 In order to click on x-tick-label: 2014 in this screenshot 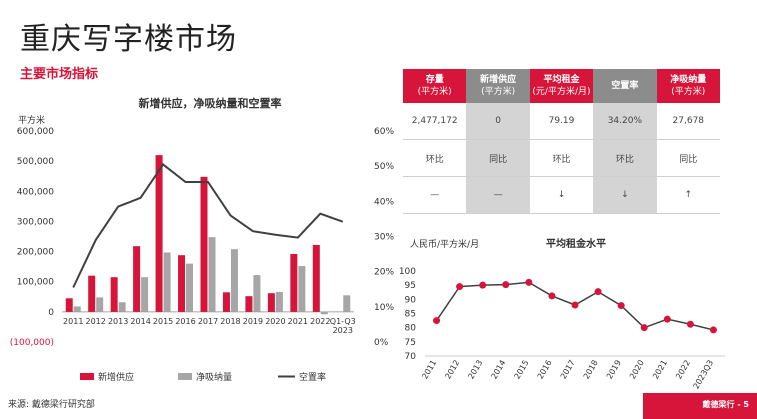, I will do `click(140, 321)`.